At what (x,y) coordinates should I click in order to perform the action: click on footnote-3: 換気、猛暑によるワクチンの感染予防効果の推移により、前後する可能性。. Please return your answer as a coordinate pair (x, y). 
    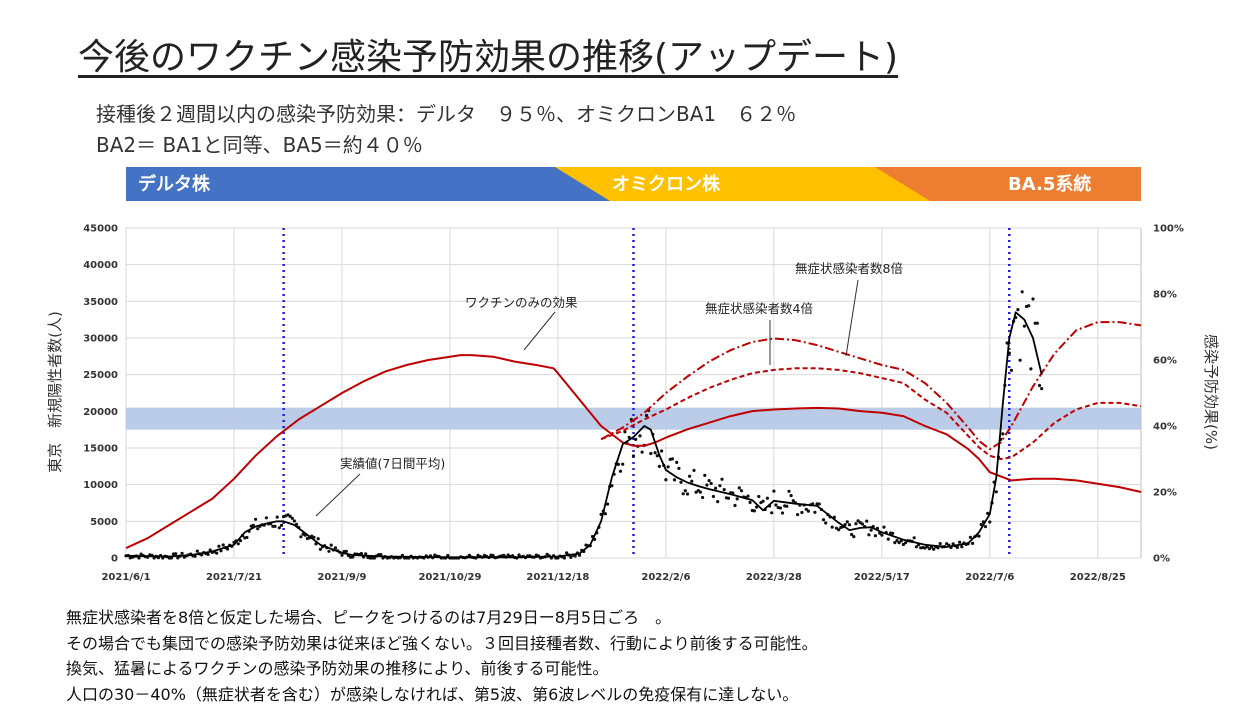
    Looking at the image, I should click on (337, 668).